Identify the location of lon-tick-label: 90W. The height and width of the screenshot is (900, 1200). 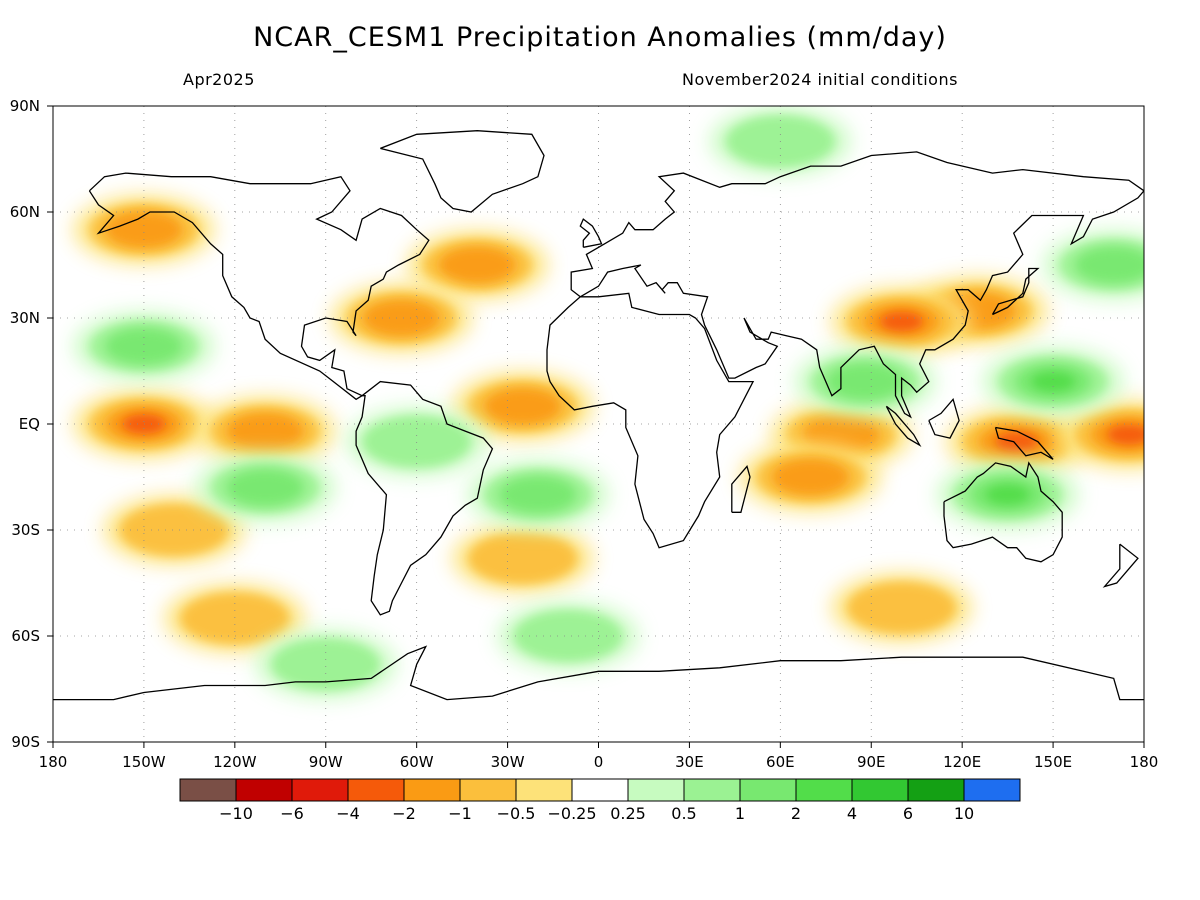
(326, 762).